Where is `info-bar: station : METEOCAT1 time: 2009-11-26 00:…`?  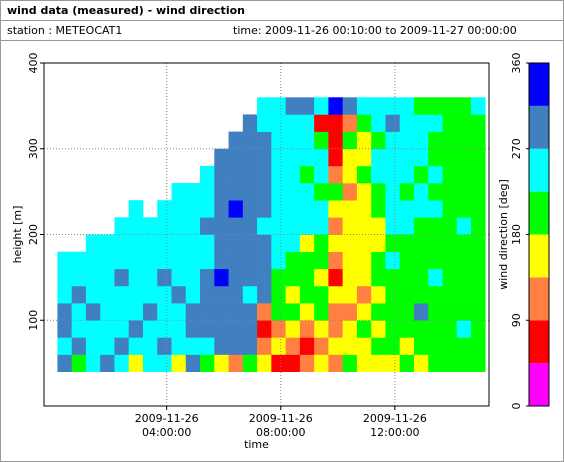
info-bar: station : METEOCAT1 time: 2009-11-26 00:… is located at coordinates (282, 31).